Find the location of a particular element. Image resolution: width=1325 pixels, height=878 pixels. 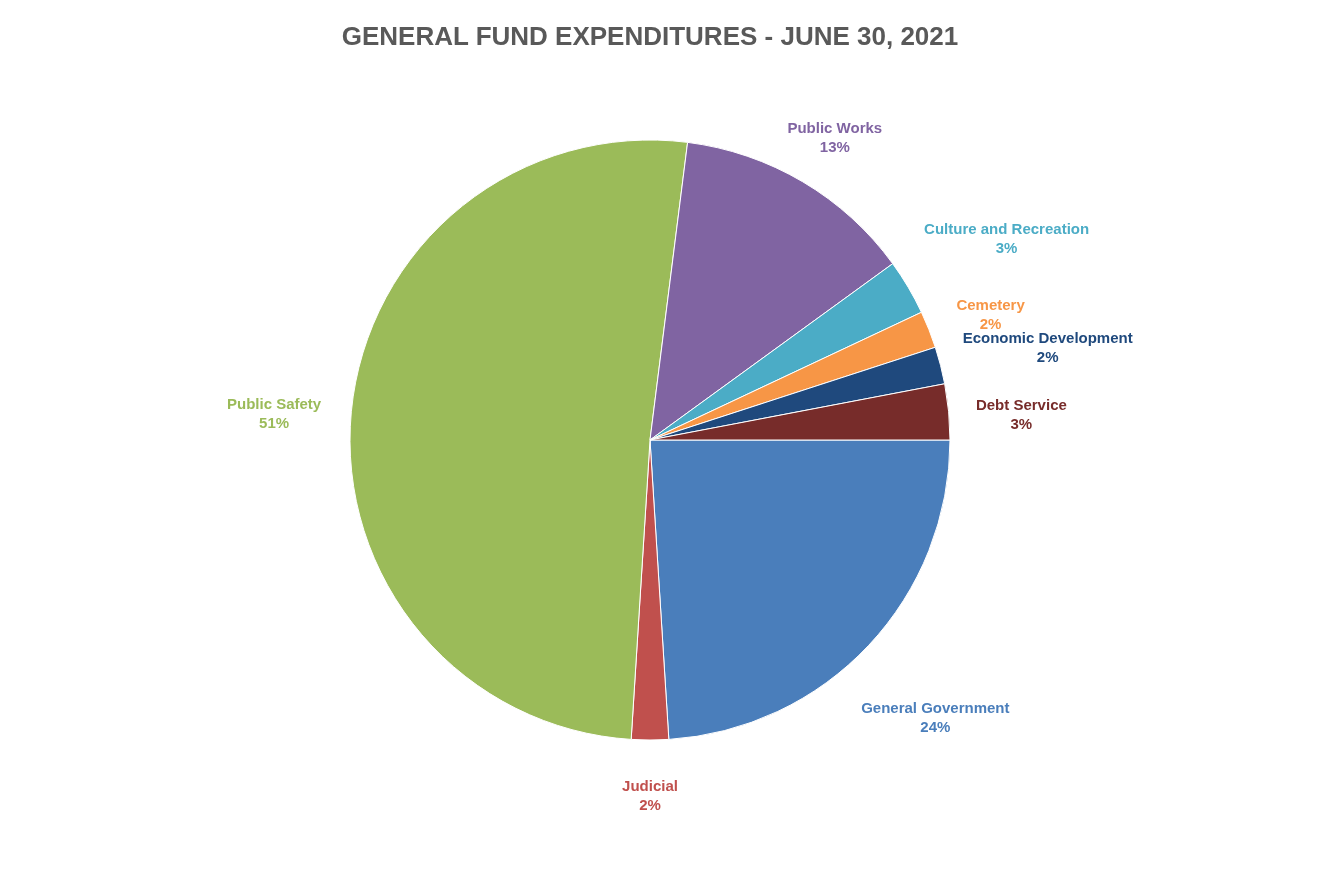

data-label: 13% is located at coordinates (834, 146).